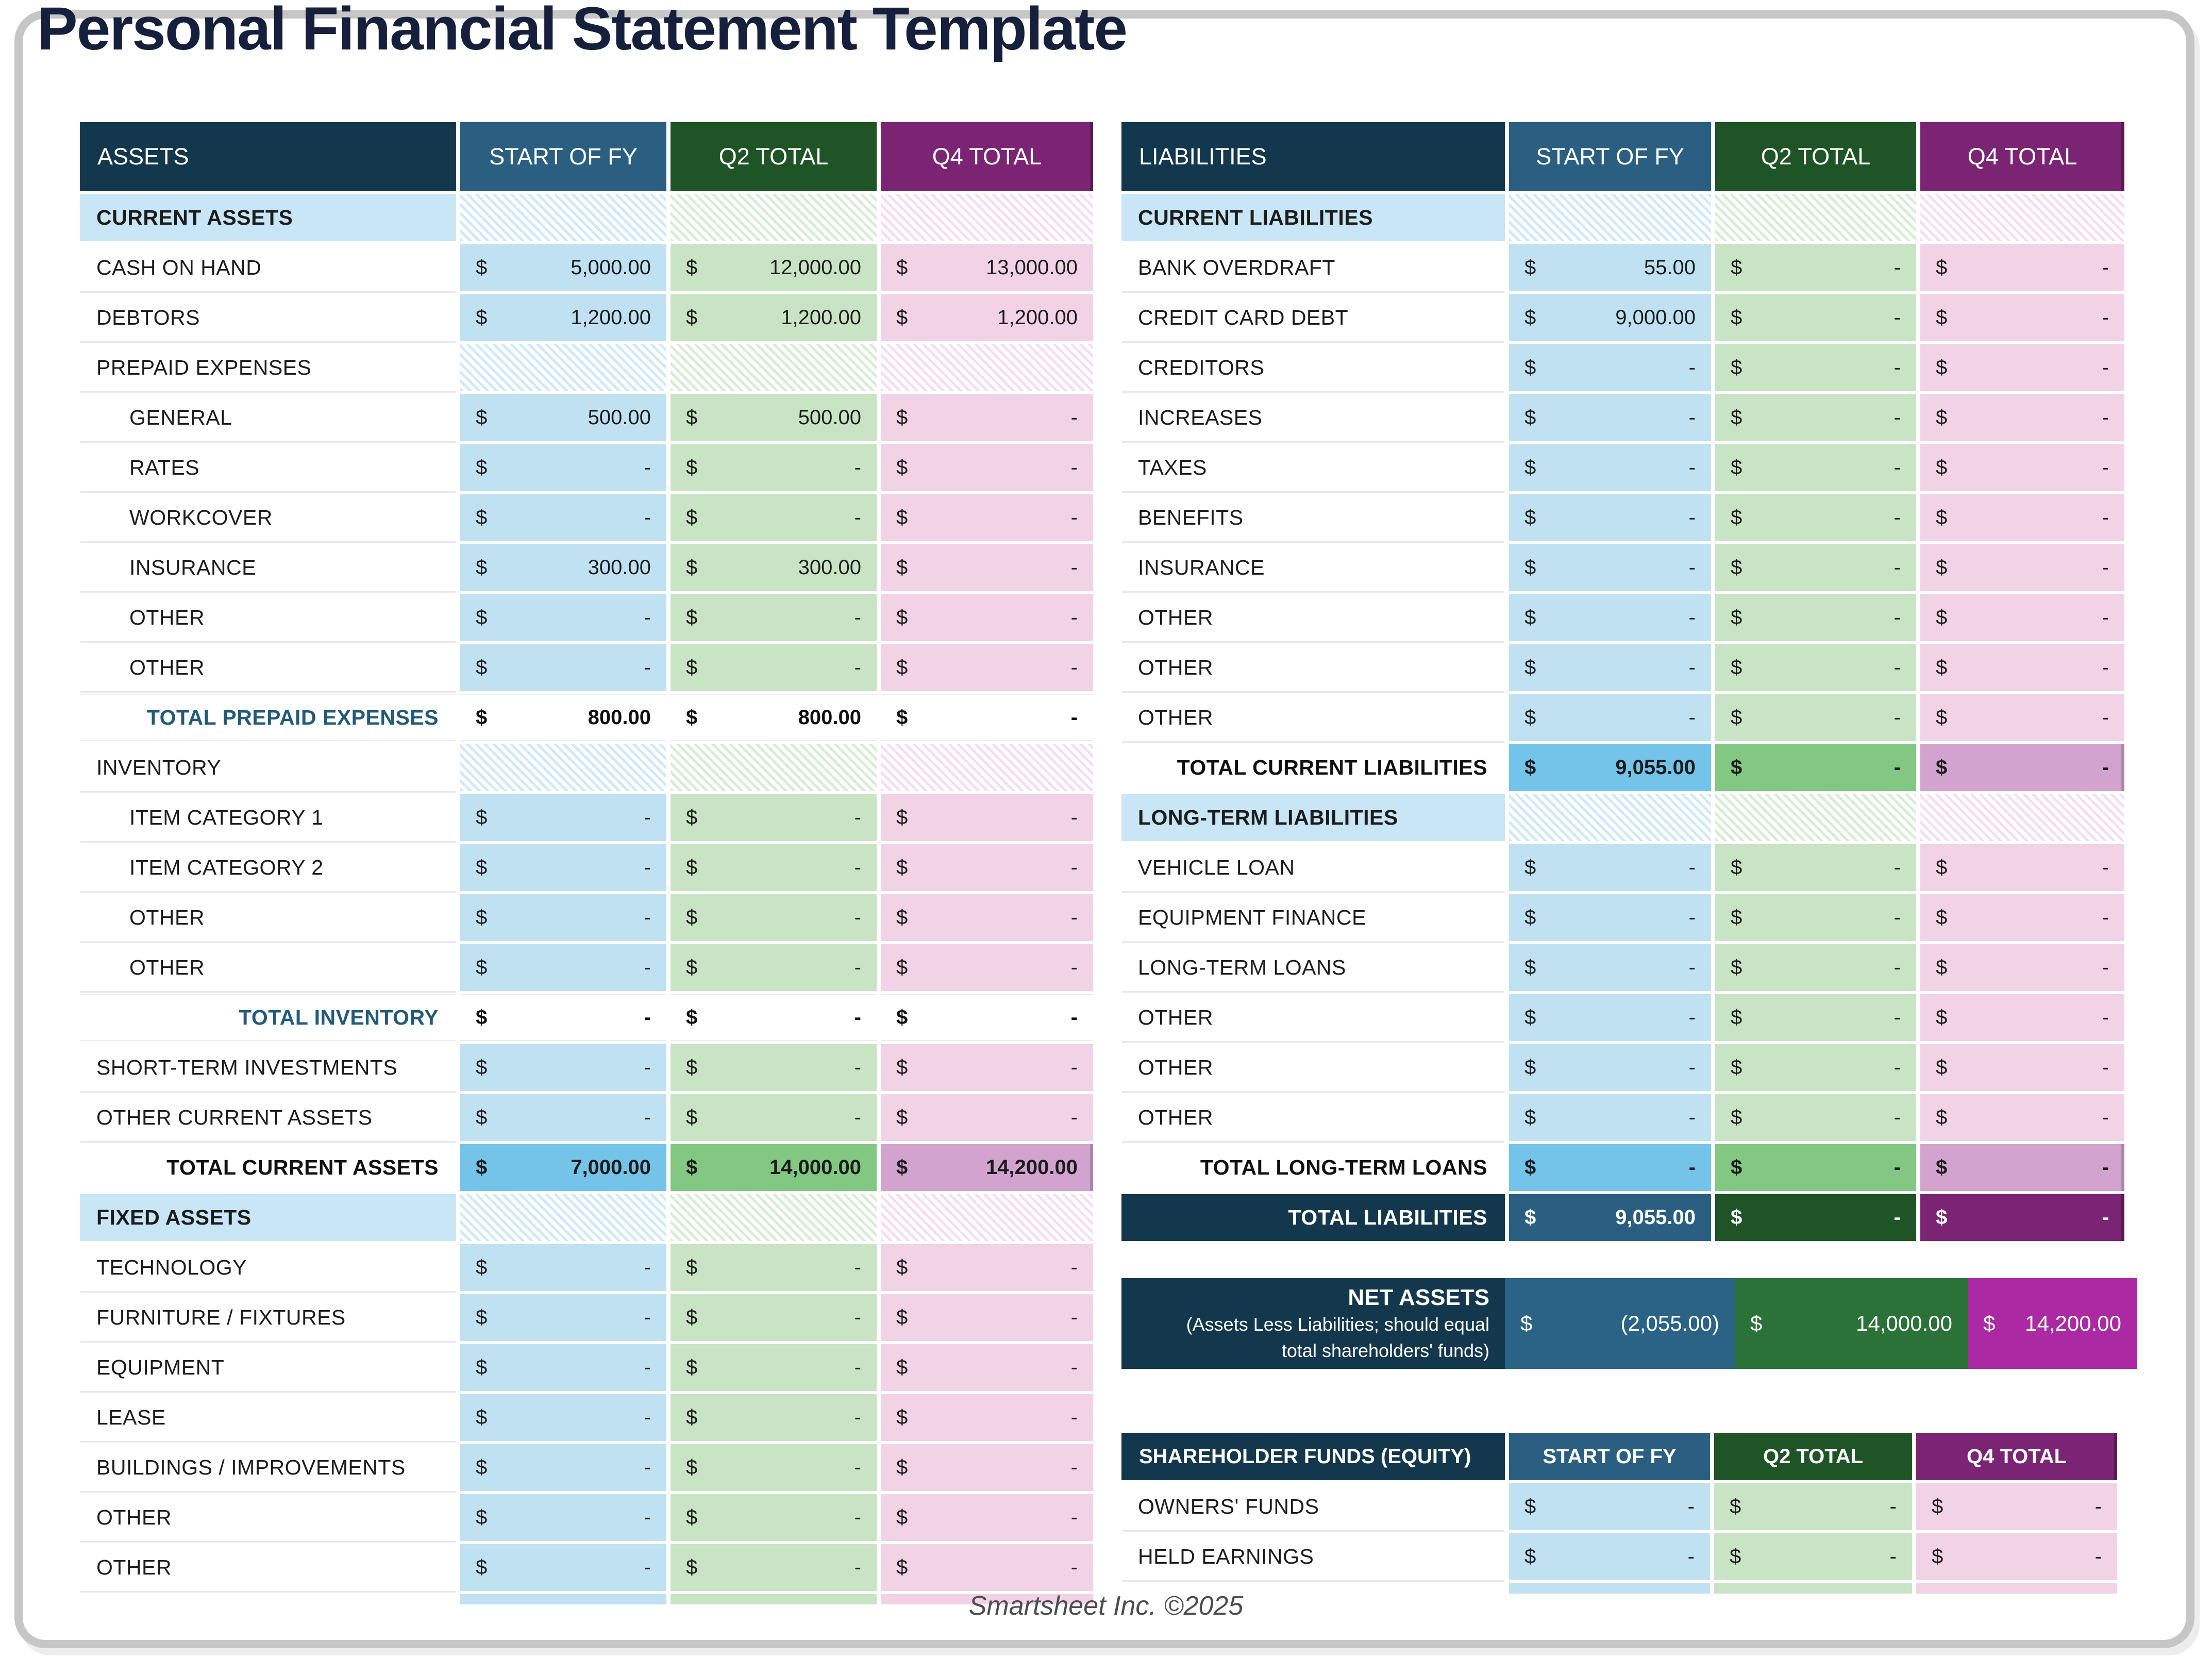  I want to click on cell-q2-total: $ 14,000.00, so click(774, 1167).